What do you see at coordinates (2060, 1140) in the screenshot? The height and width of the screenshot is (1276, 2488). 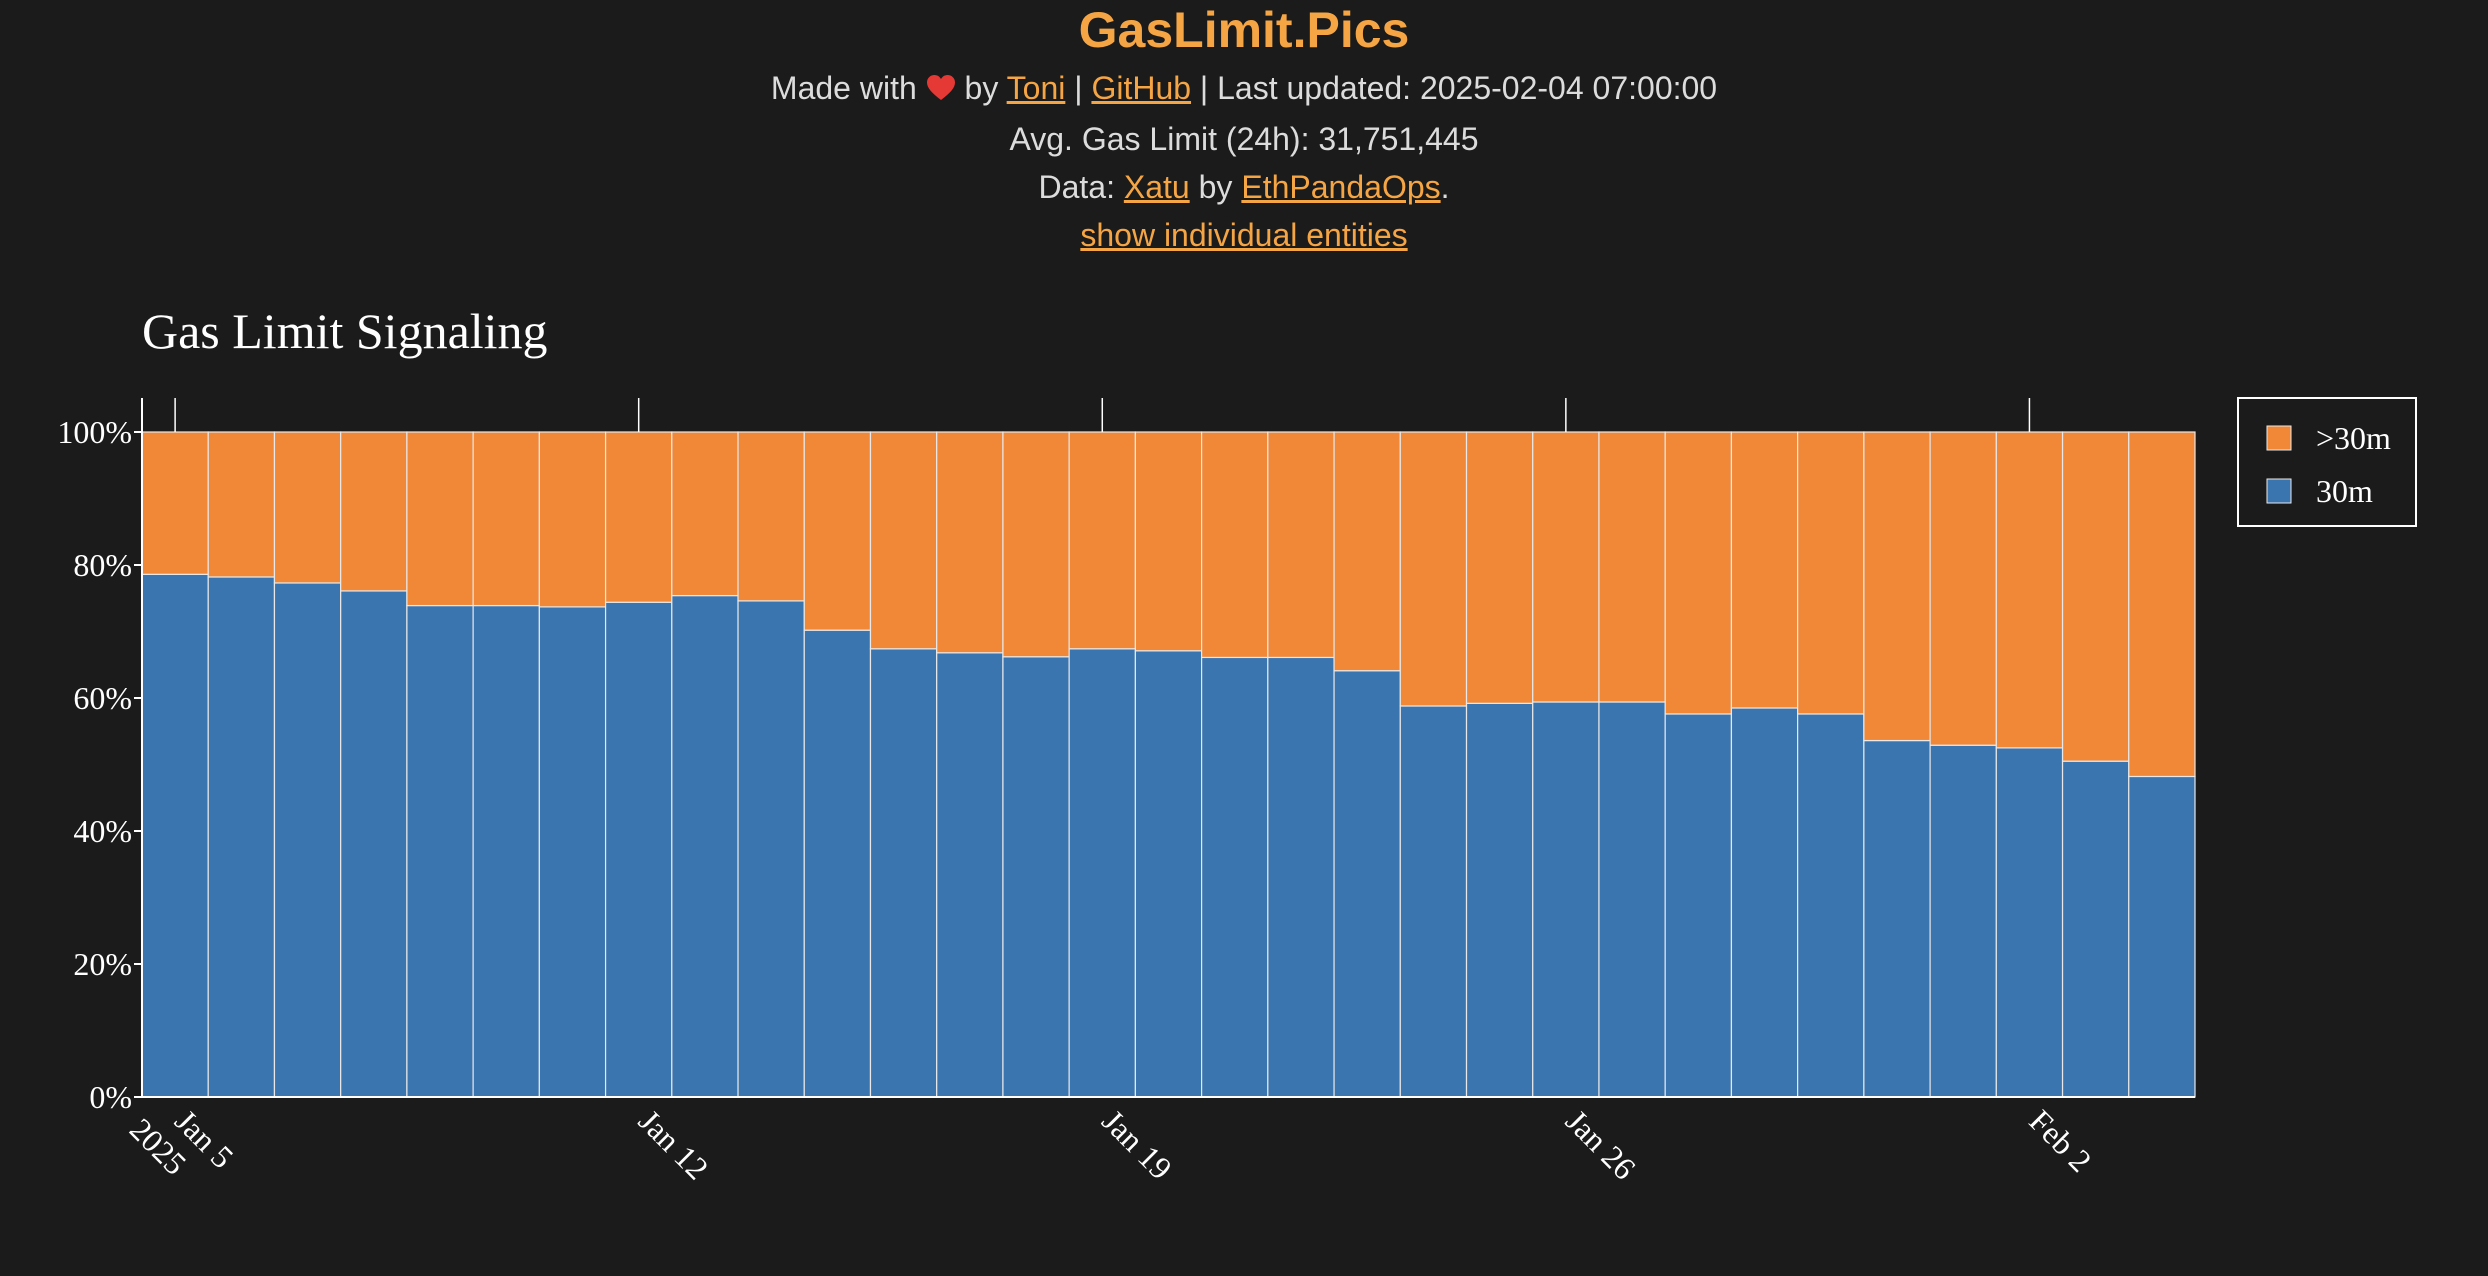 I see `x-tick-label: Feb 2` at bounding box center [2060, 1140].